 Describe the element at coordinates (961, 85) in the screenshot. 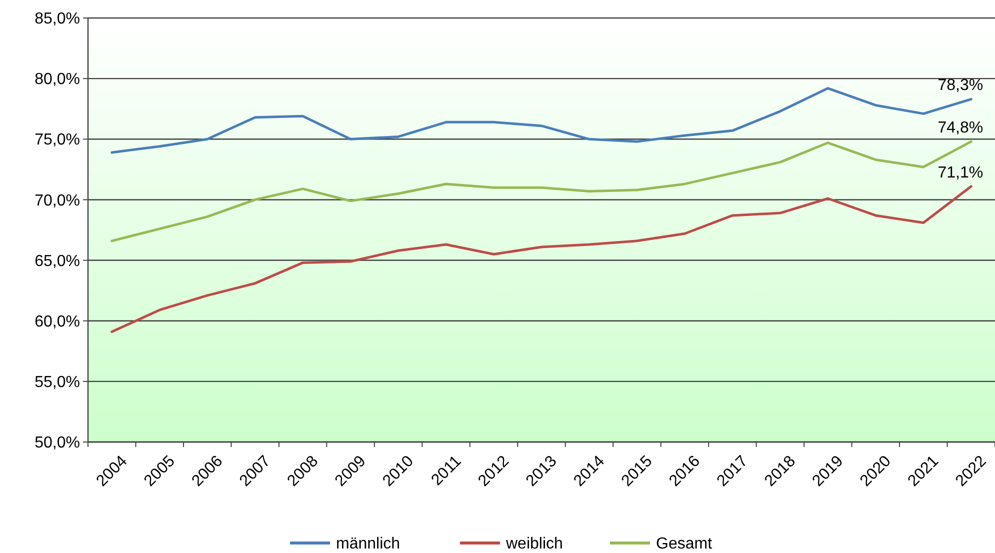

I see `data-label: 78,3%` at that location.